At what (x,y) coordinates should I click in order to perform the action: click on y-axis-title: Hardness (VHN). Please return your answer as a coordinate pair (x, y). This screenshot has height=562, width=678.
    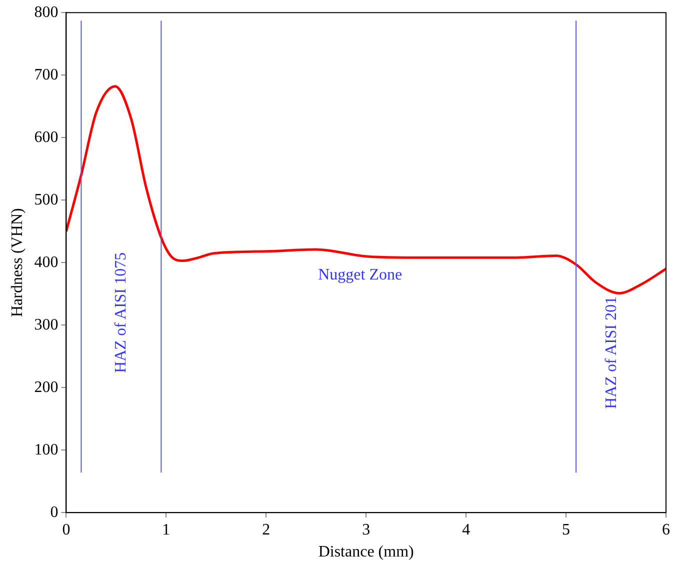
    Looking at the image, I should click on (17, 263).